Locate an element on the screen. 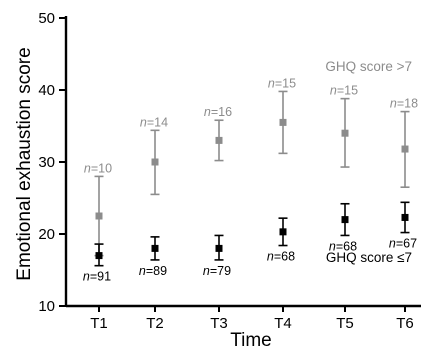  n-label: n=91 is located at coordinates (97, 277).